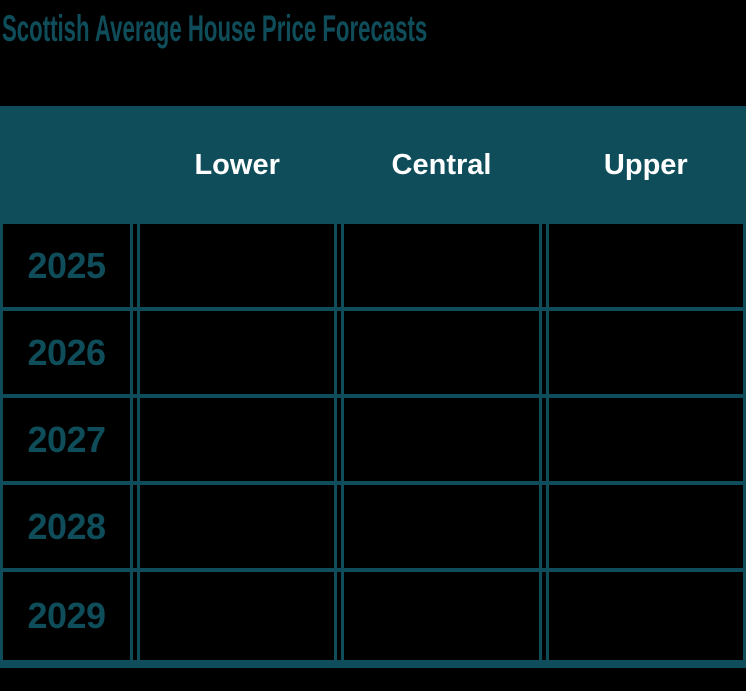 The width and height of the screenshot is (746, 691). What do you see at coordinates (645, 265) in the screenshot?
I see `cell-2025-upper` at bounding box center [645, 265].